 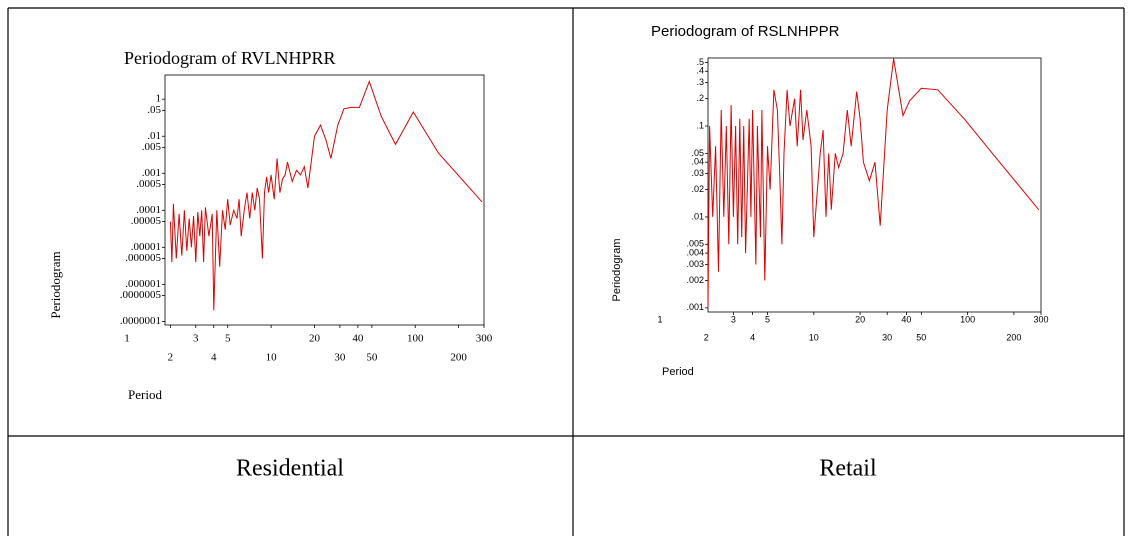 I want to click on y-tick-label: .003, so click(x=695, y=264).